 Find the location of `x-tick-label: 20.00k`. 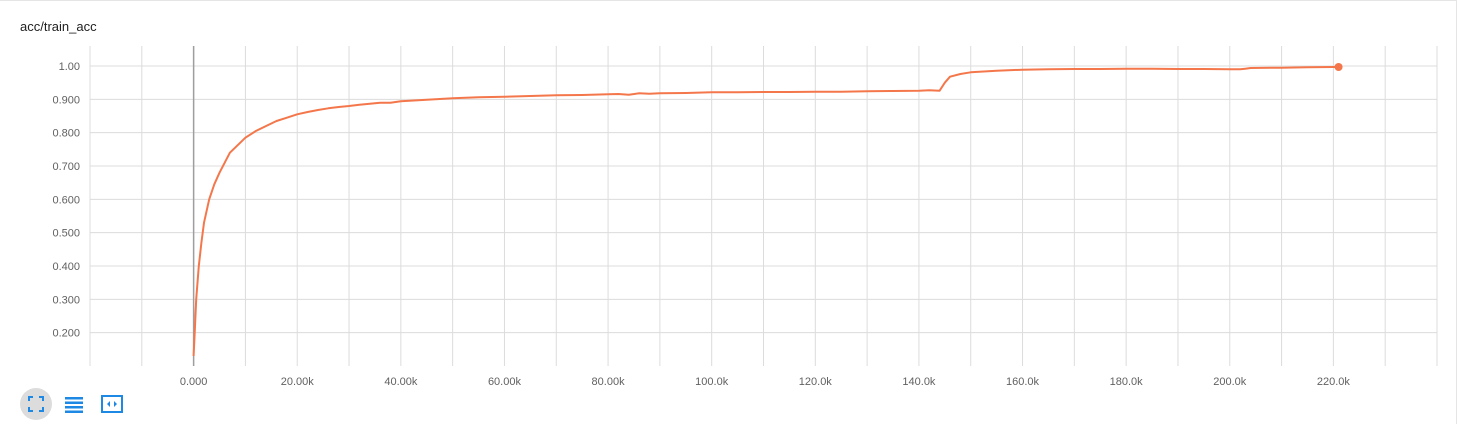

x-tick-label: 20.00k is located at coordinates (298, 381).